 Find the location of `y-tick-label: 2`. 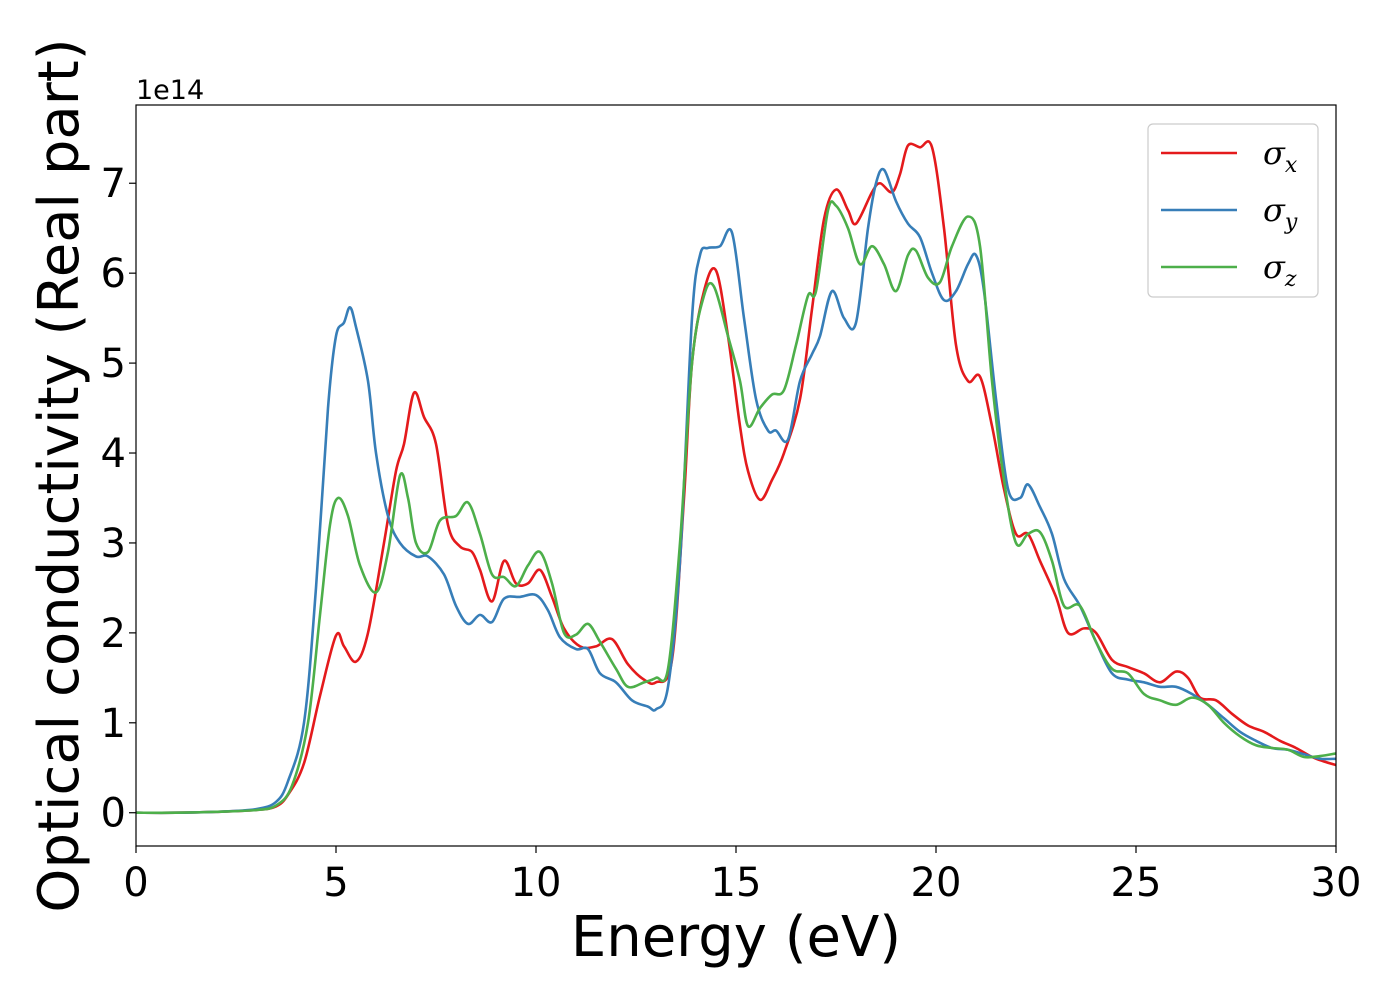

y-tick-label: 2 is located at coordinates (113, 634).